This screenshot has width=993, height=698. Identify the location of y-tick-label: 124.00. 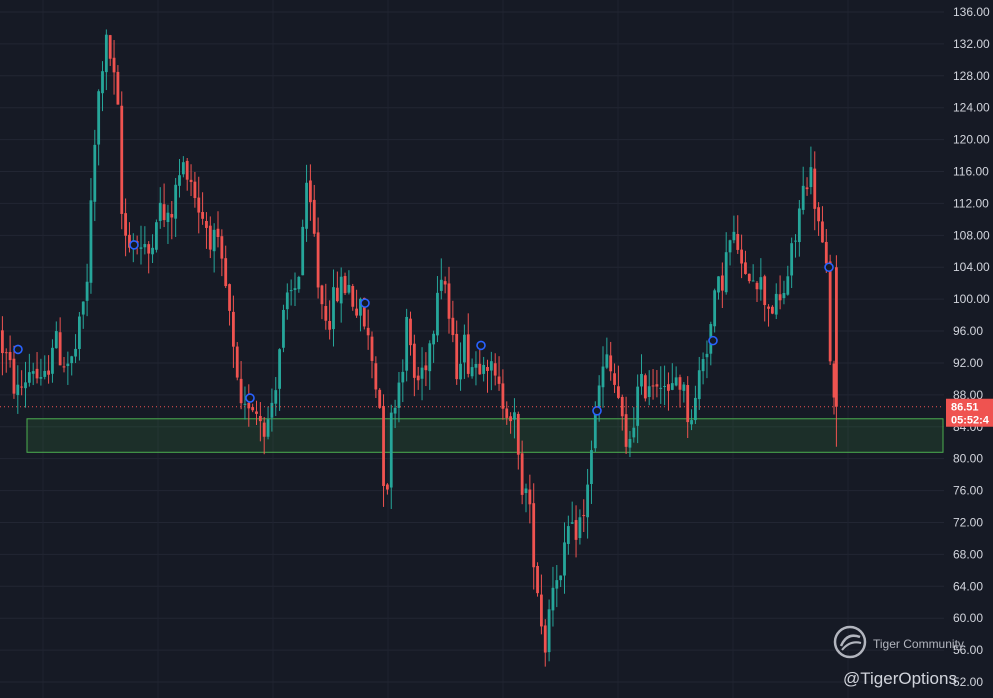
(971, 108).